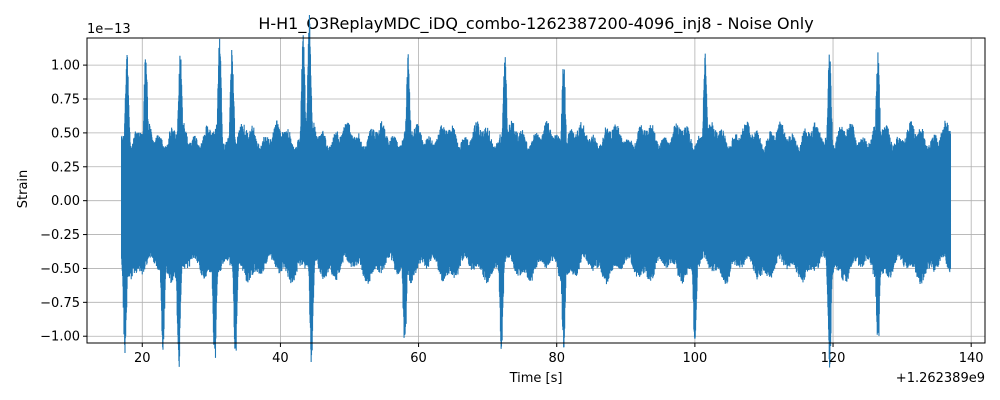 This screenshot has width=1000, height=400. I want to click on y-tick-label: 0.75, so click(65, 100).